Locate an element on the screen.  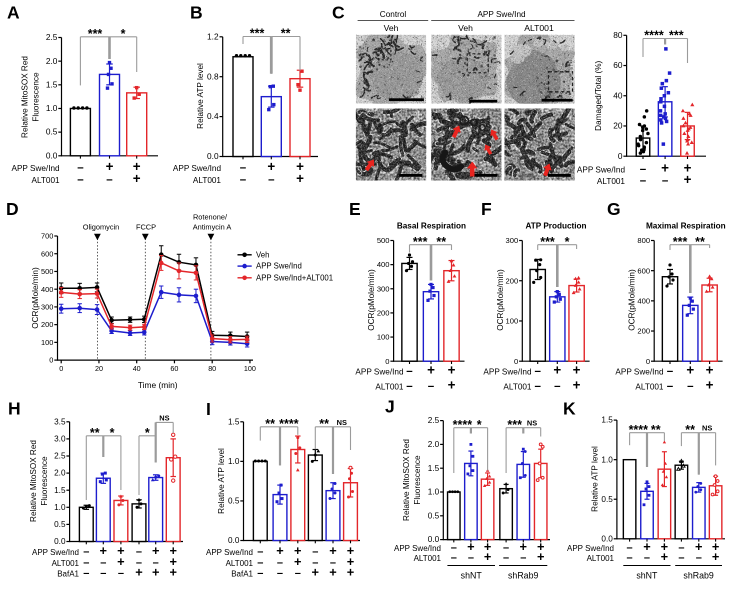
svg-text: Relative ATP level is located at coordinates (595, 479).